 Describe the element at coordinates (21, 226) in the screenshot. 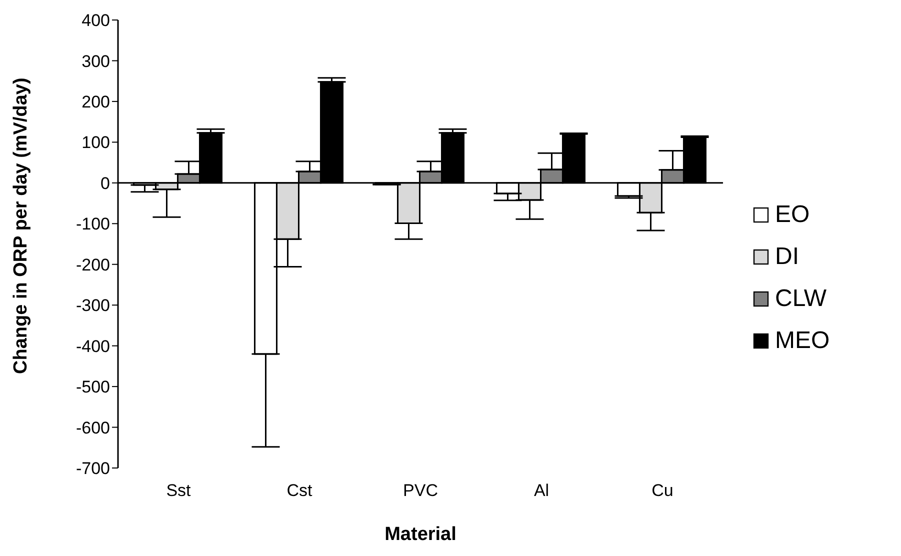

I see `y-axis-title: Change in ORP per day (mV/day)` at that location.